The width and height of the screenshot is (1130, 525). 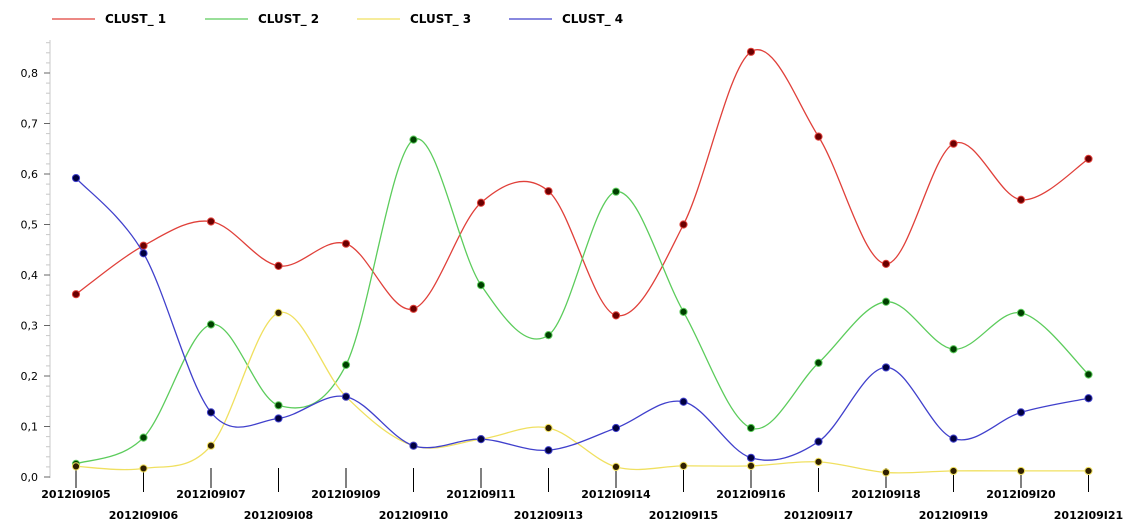 What do you see at coordinates (414, 515) in the screenshot?
I see `x-tick-label: 2012I09I10` at bounding box center [414, 515].